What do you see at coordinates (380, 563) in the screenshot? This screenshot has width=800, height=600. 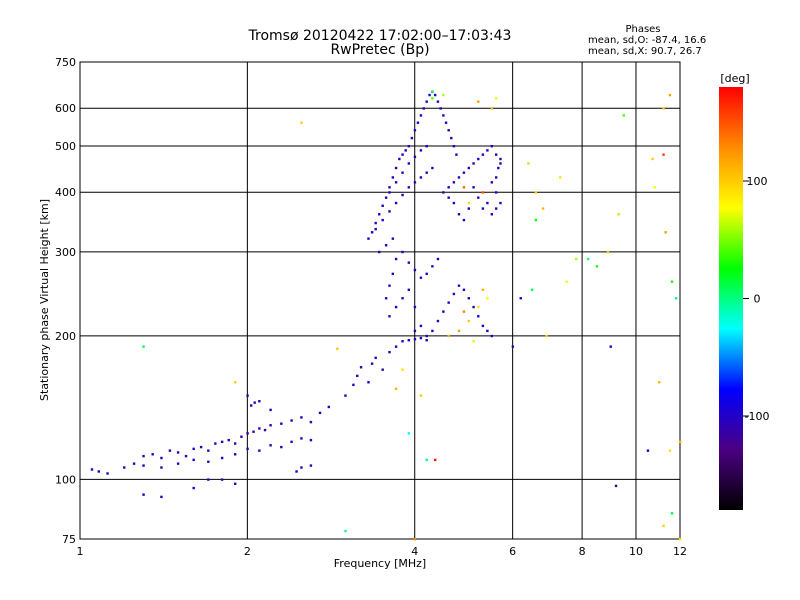 I see `x-axis-label: Frequency [MHz]` at bounding box center [380, 563].